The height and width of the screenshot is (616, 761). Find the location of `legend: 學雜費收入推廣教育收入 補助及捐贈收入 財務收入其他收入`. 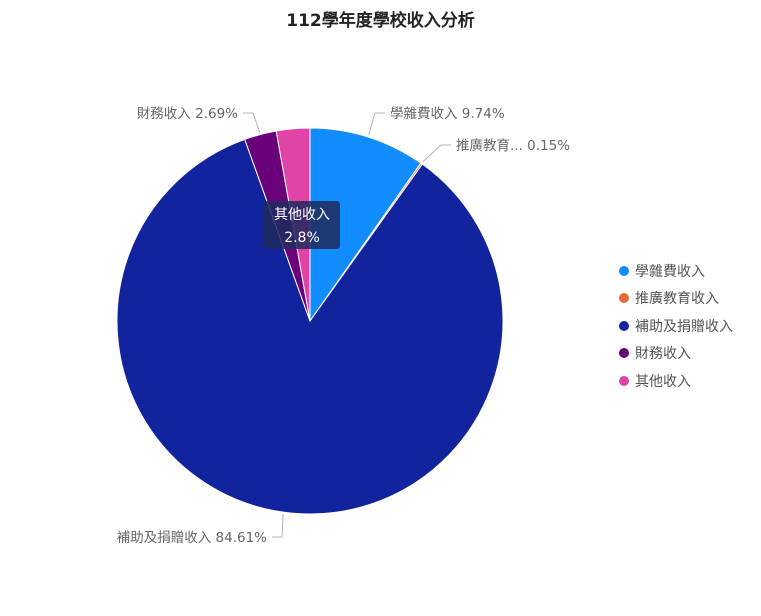

legend: 學雜費收入推廣教育收入 補助及捐贈收入 財務收入其他收入 is located at coordinates (676, 326).